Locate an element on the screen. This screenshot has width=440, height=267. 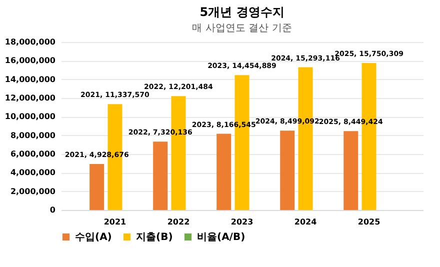
legend-label: 비율(A/B) is located at coordinates (221, 237).